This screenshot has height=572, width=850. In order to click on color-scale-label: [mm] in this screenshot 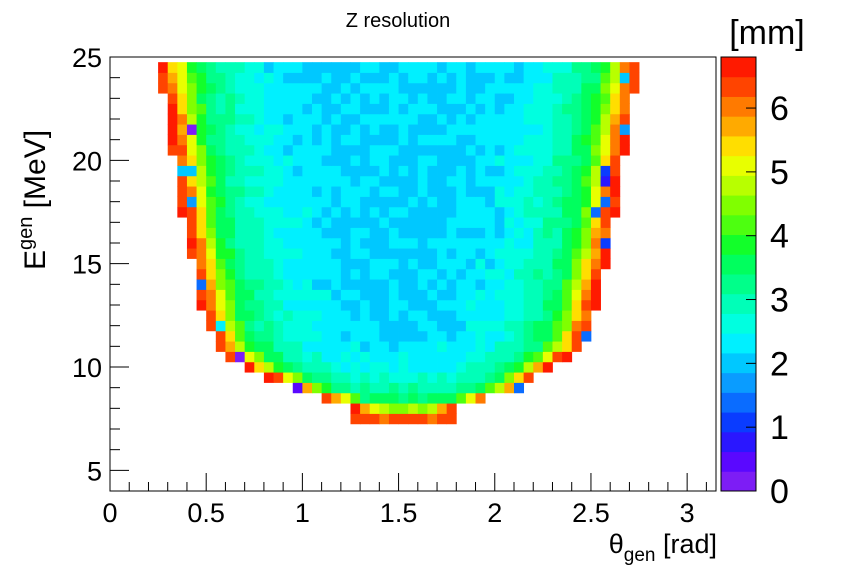, I will do `click(767, 33)`.